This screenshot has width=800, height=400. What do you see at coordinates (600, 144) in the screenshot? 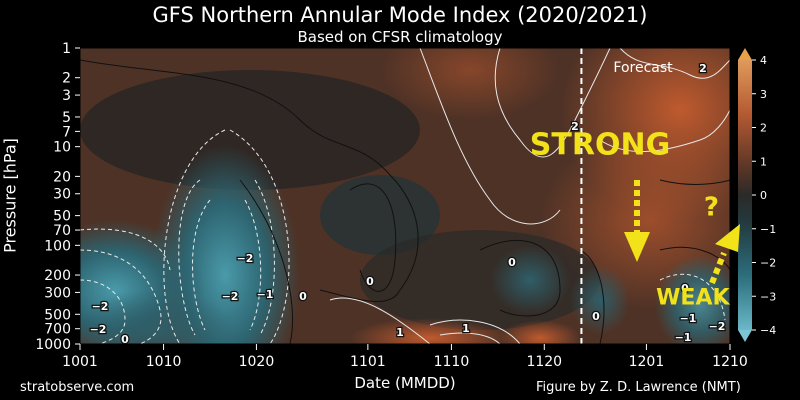
I see `strong-label: STRONG` at bounding box center [600, 144].